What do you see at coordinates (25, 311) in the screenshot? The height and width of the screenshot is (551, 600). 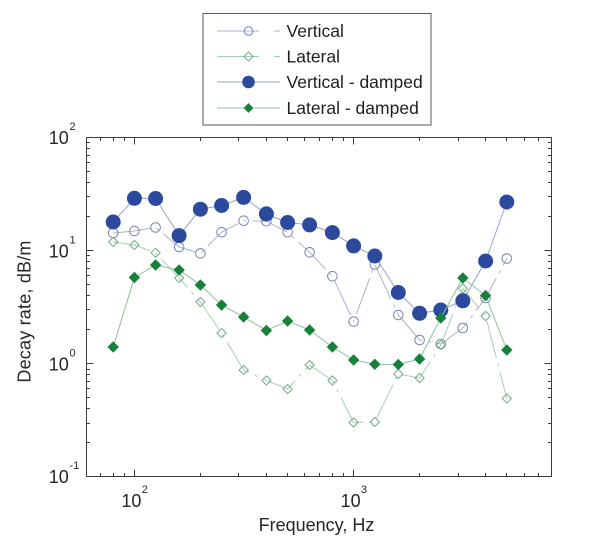 I see `svg-text: Decay rate, dB/m` at bounding box center [25, 311].